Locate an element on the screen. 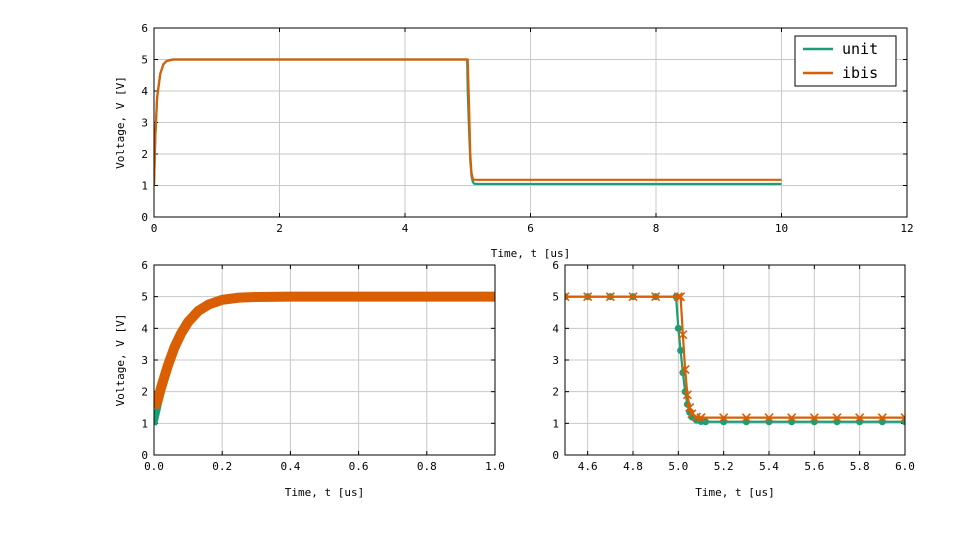  legend: unit ibis is located at coordinates (845, 61).